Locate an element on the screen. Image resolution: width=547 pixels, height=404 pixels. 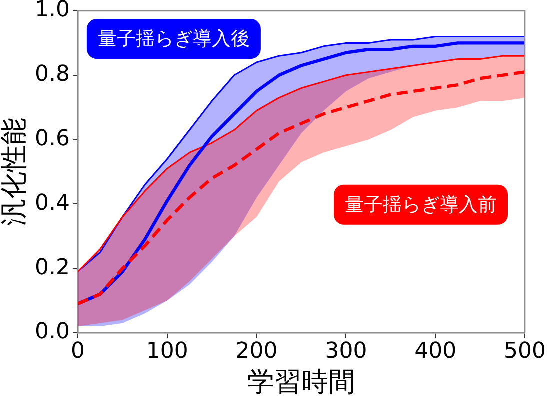
x-tick-label: 200 is located at coordinates (257, 351).